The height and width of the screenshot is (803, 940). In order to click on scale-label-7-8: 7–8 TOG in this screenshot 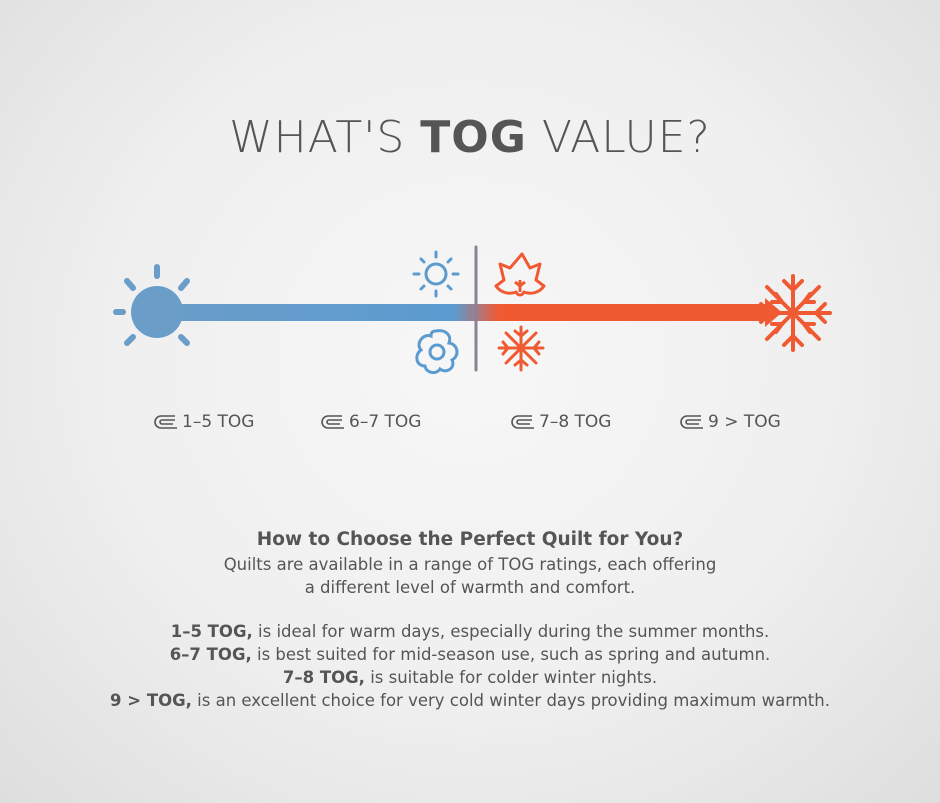, I will do `click(560, 422)`.